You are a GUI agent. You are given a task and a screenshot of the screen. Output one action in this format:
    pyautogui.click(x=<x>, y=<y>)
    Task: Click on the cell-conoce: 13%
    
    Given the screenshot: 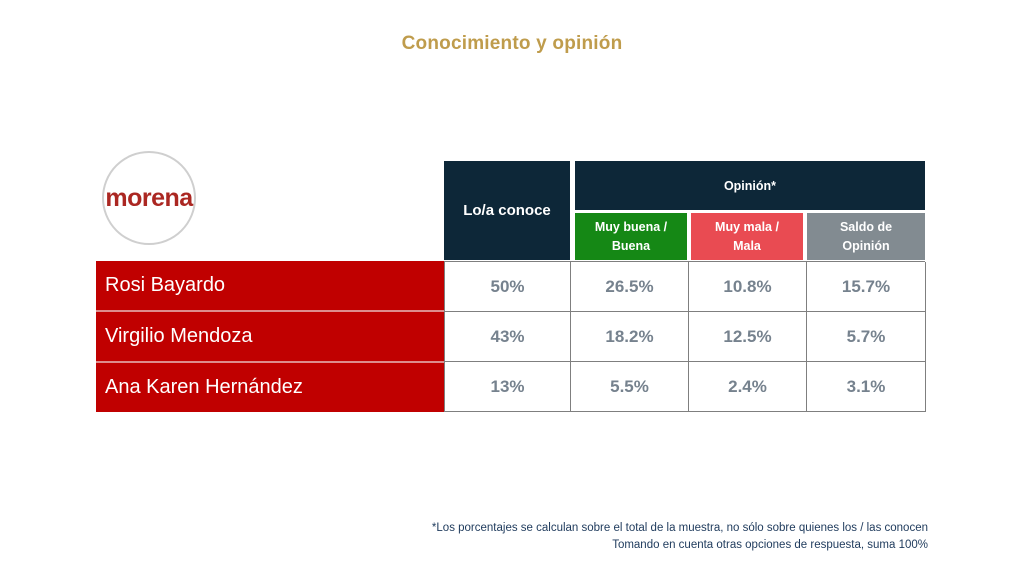 What is the action you would take?
    pyautogui.click(x=508, y=387)
    